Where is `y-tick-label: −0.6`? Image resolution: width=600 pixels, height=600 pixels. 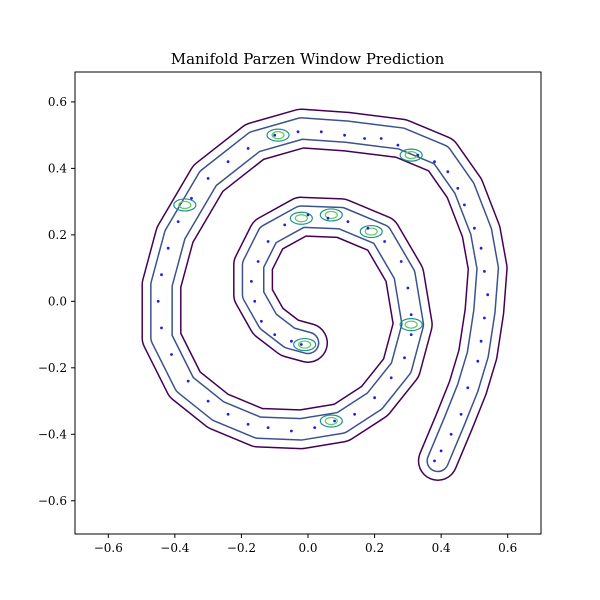 y-tick-label: −0.6 is located at coordinates (52, 501).